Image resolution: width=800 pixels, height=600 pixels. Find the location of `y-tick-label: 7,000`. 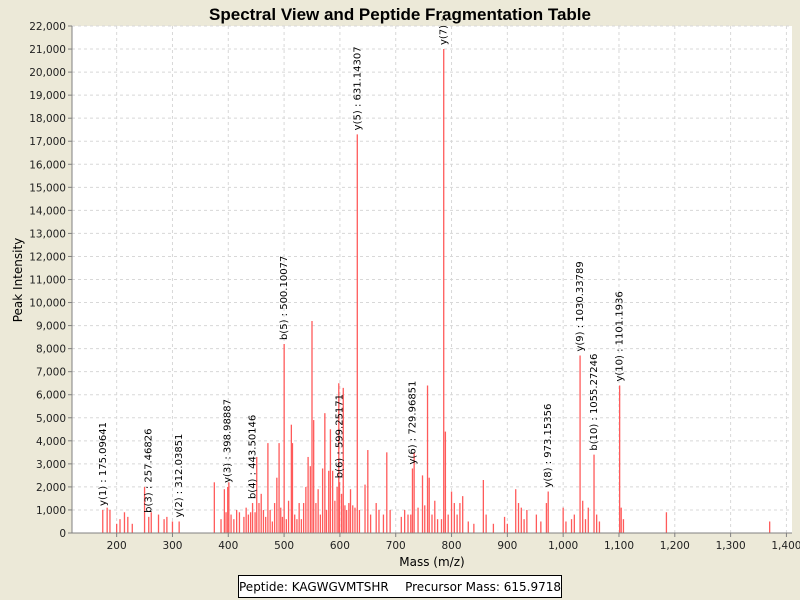

y-tick-label: 7,000 is located at coordinates (51, 373).